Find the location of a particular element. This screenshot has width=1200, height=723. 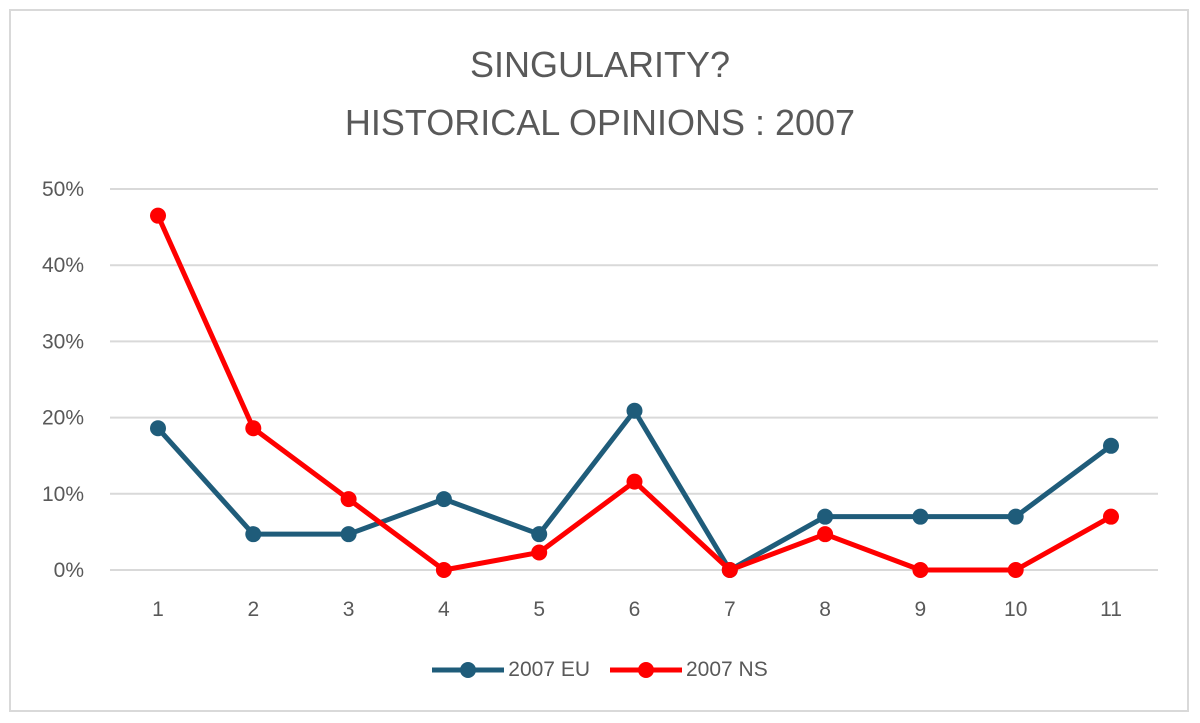

legend: 2007 EU 2007 NS is located at coordinates (600, 670).